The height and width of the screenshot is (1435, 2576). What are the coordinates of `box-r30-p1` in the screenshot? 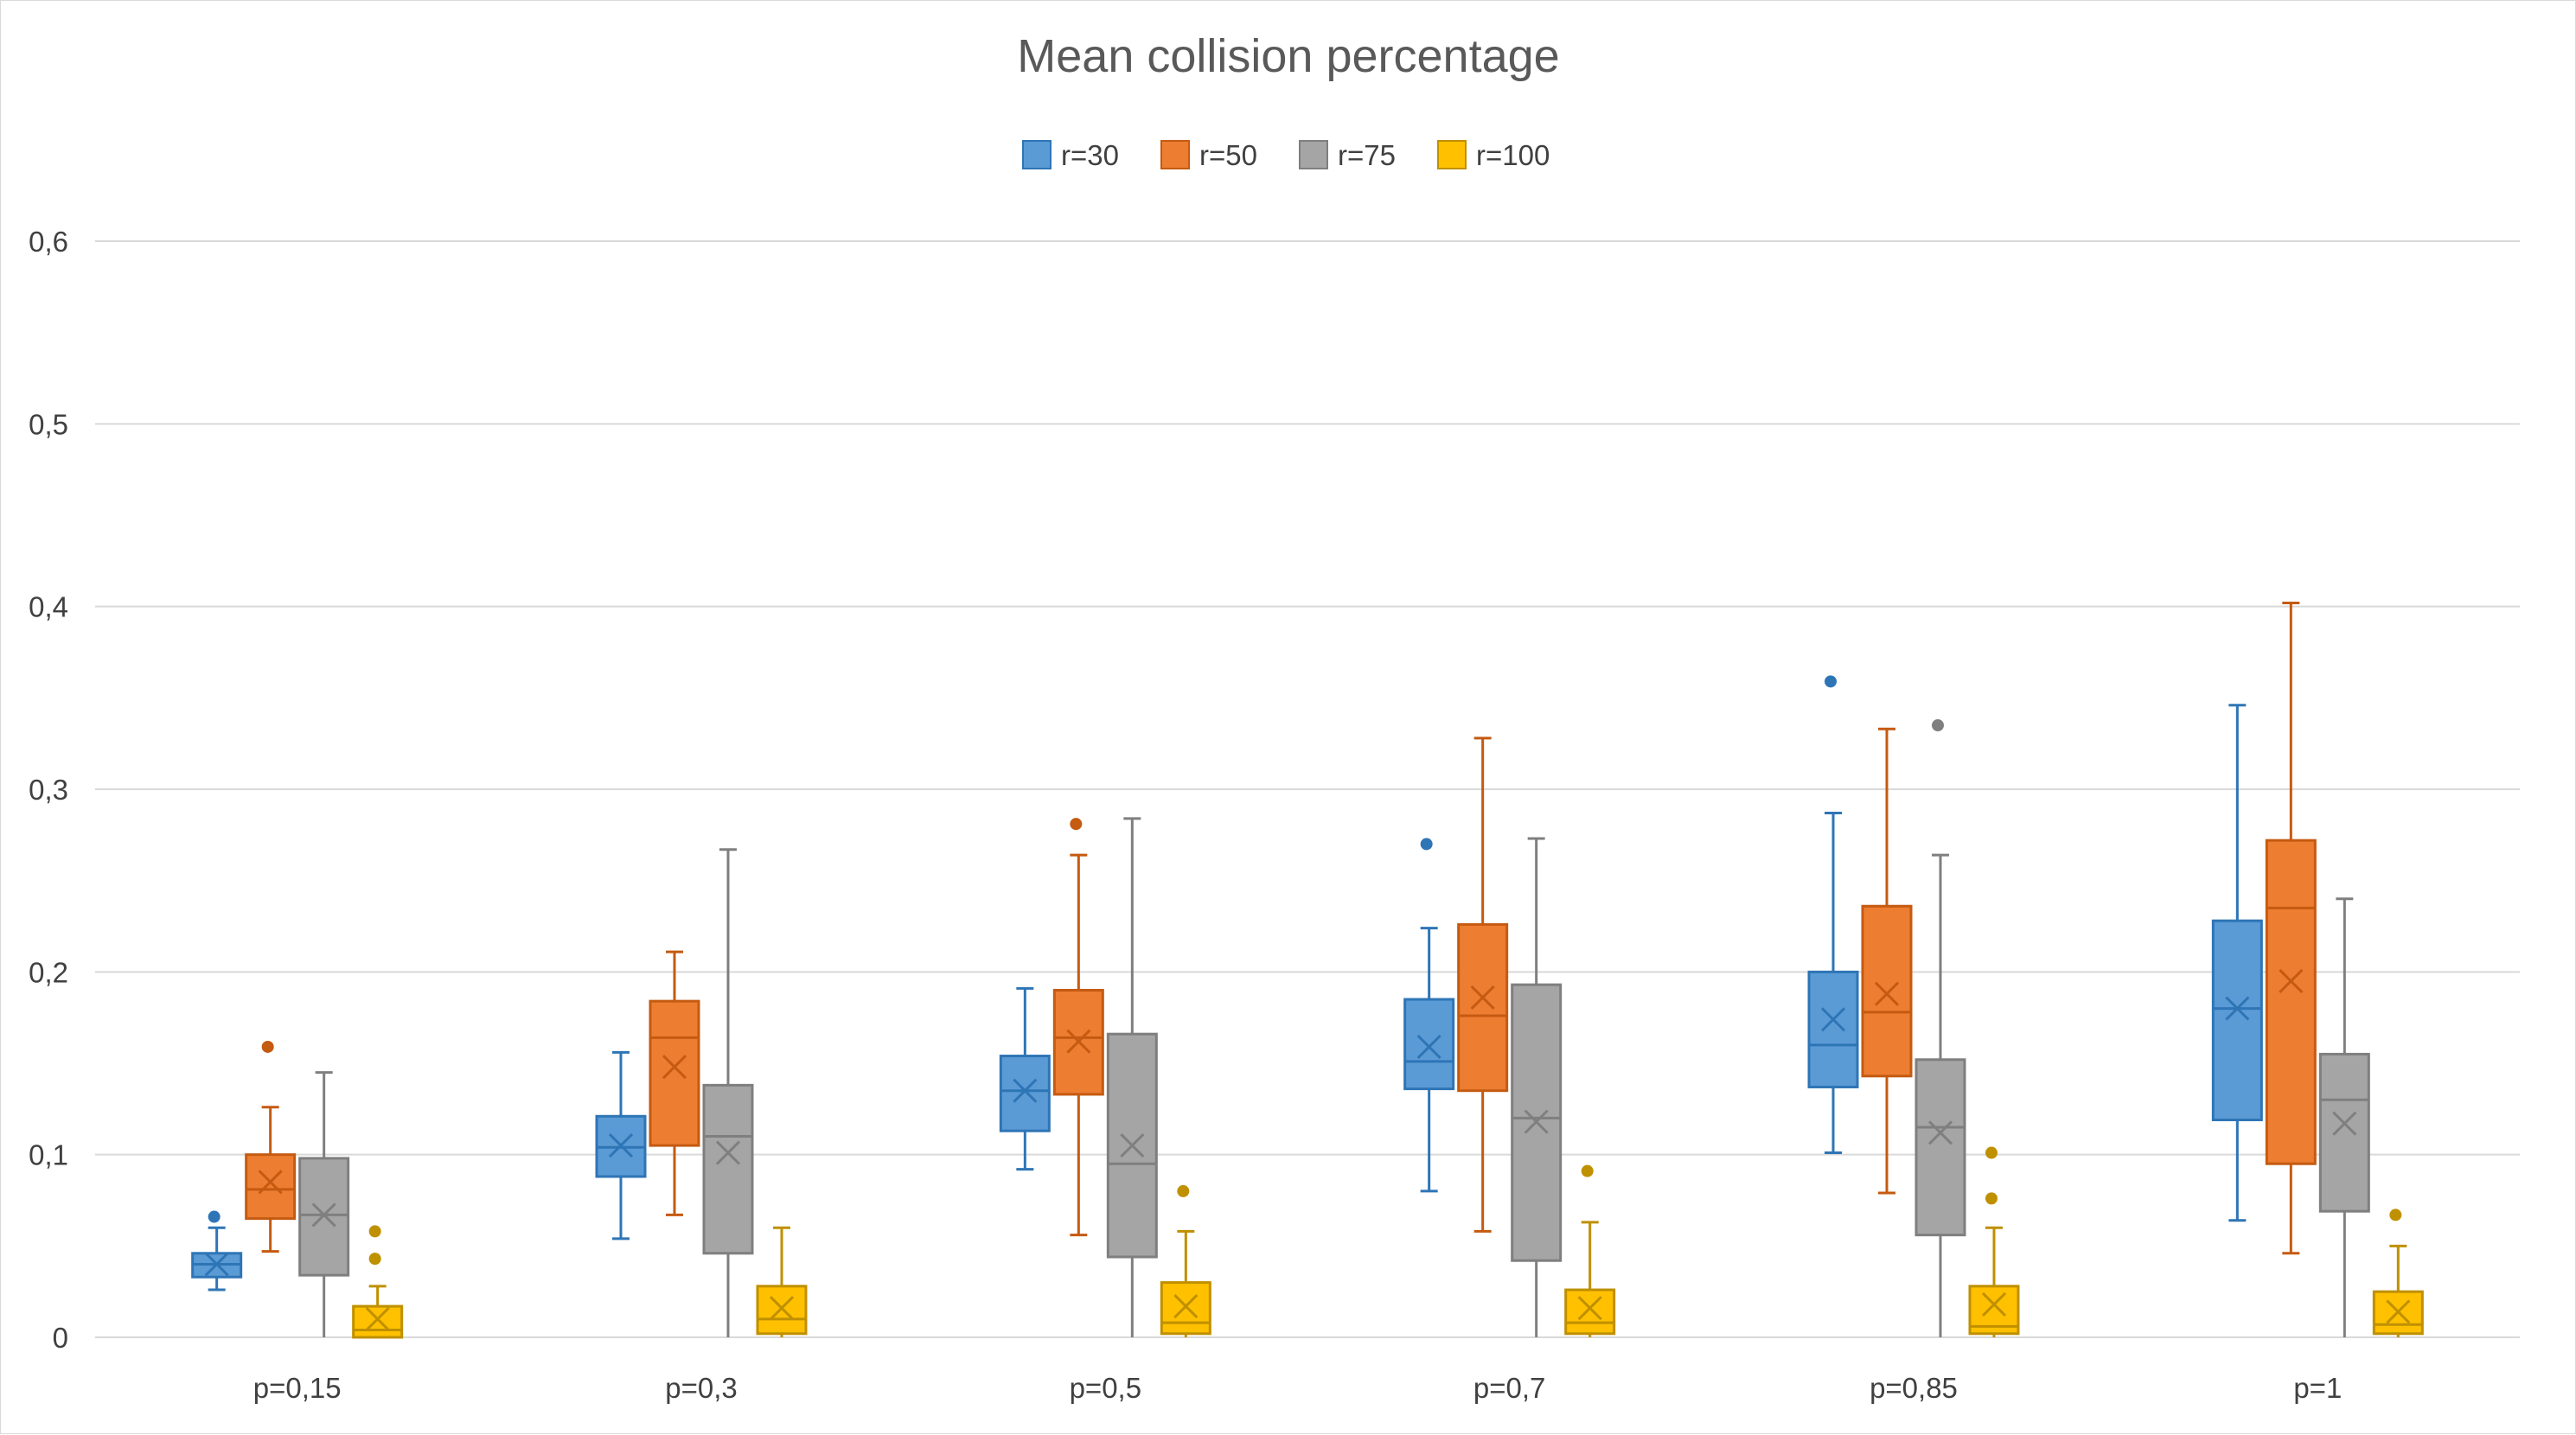 It's located at (2237, 963).